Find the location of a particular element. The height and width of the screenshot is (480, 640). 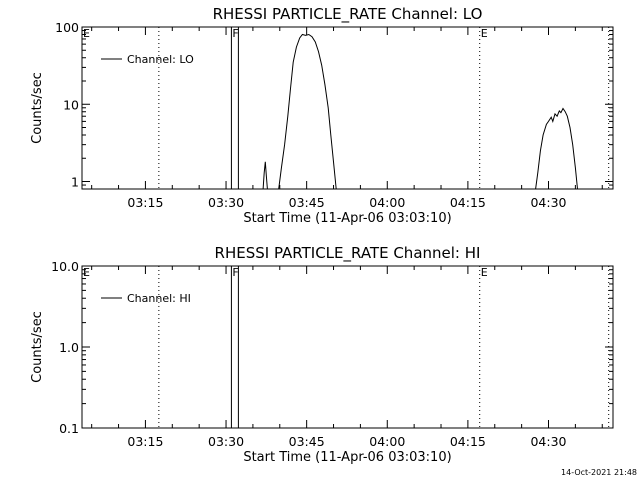

y-tick-label: 1 is located at coordinates (75, 182).